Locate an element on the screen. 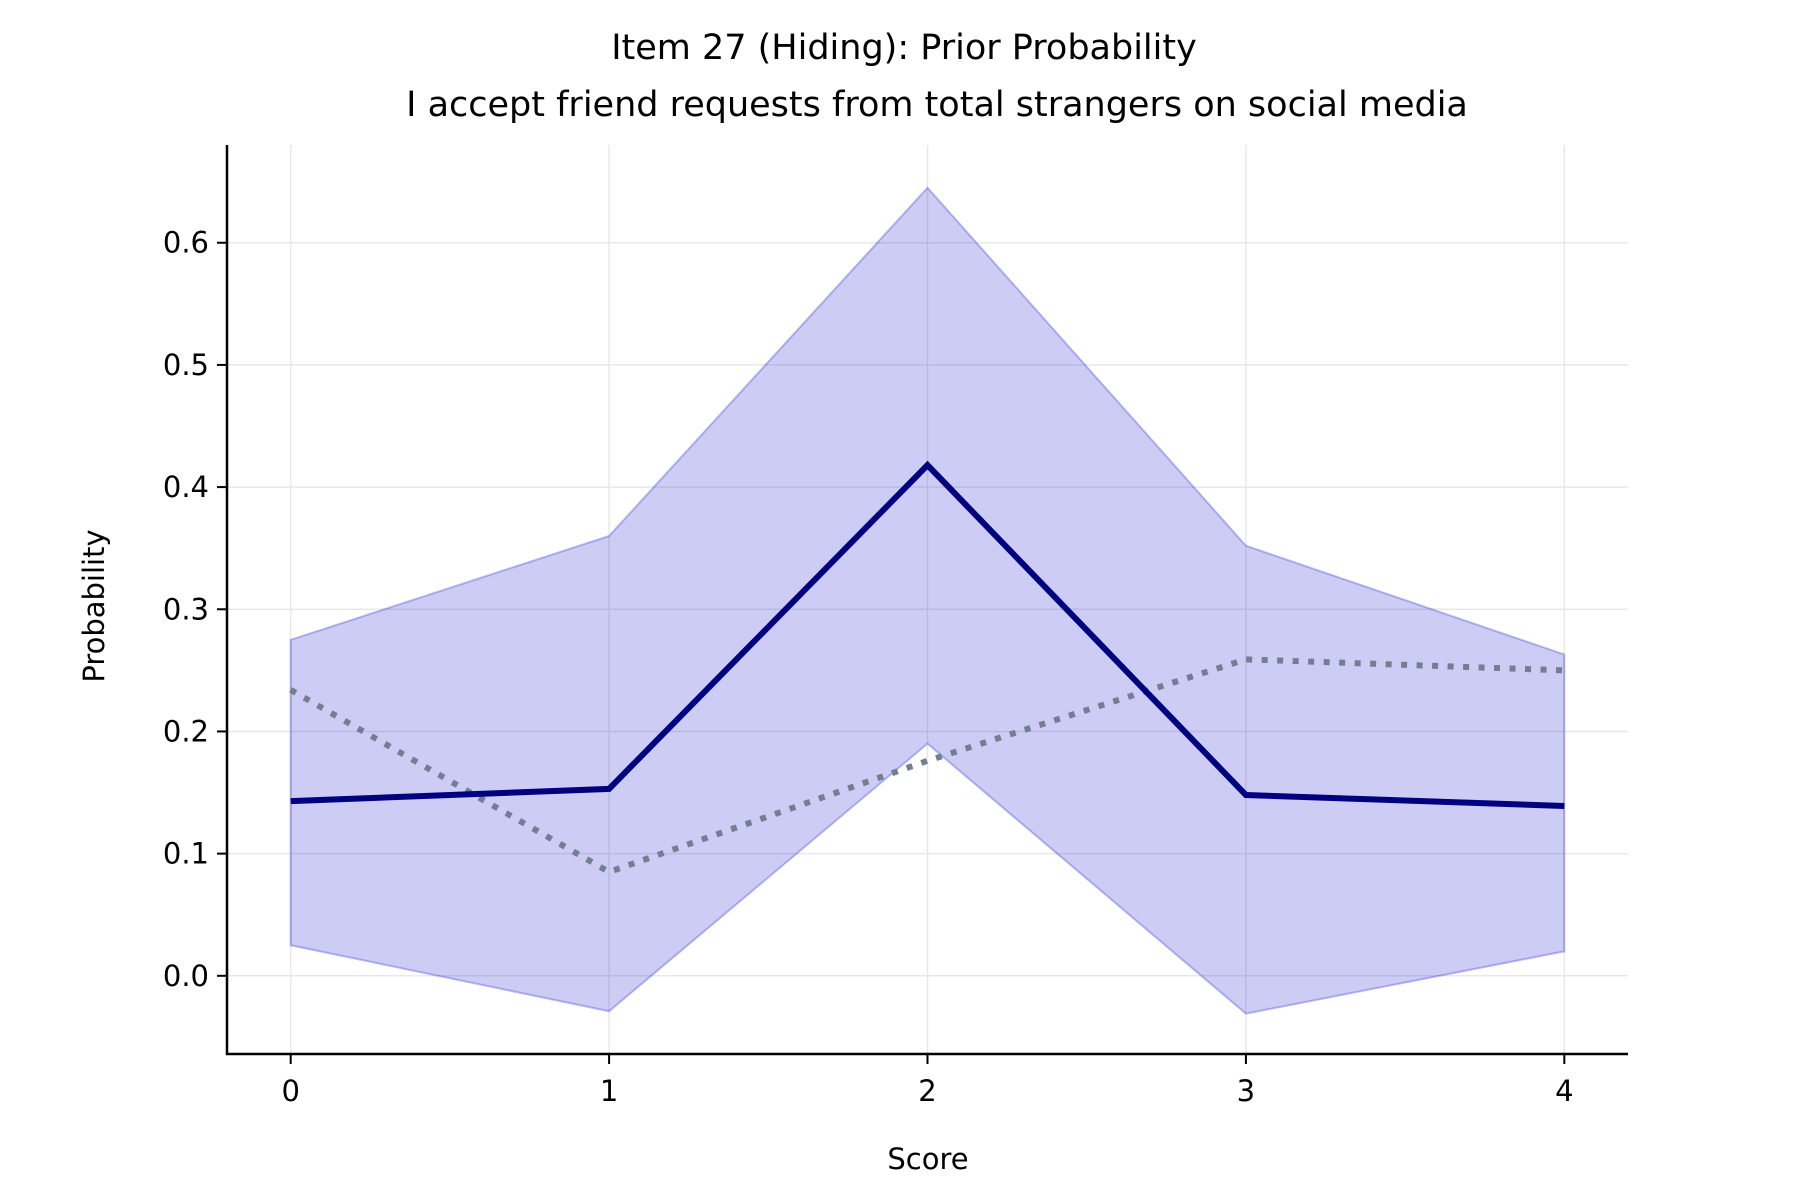 This screenshot has width=1800, height=1200. y-axis-label: Probability is located at coordinates (94, 605).